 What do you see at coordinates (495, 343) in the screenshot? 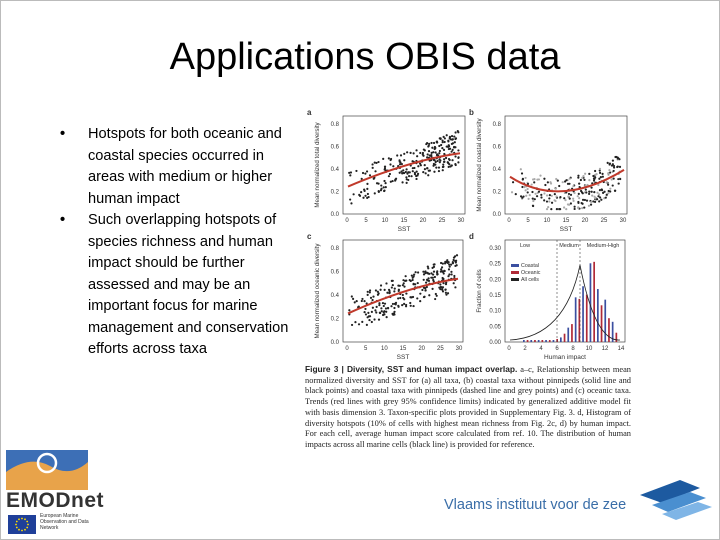
I see `y-tick-label: 0.00` at bounding box center [495, 343].